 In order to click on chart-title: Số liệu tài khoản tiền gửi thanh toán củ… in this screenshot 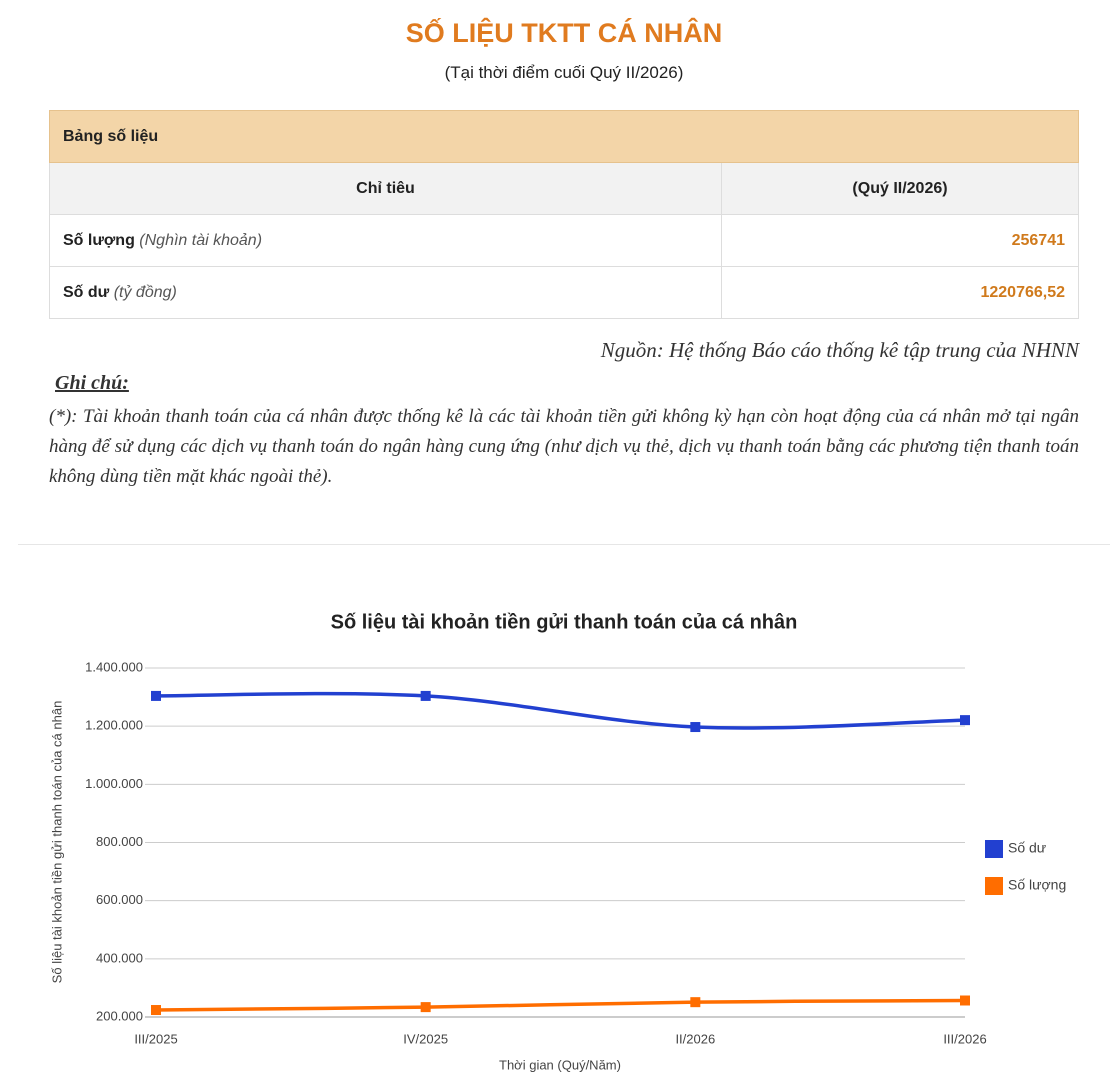, I will do `click(564, 622)`.